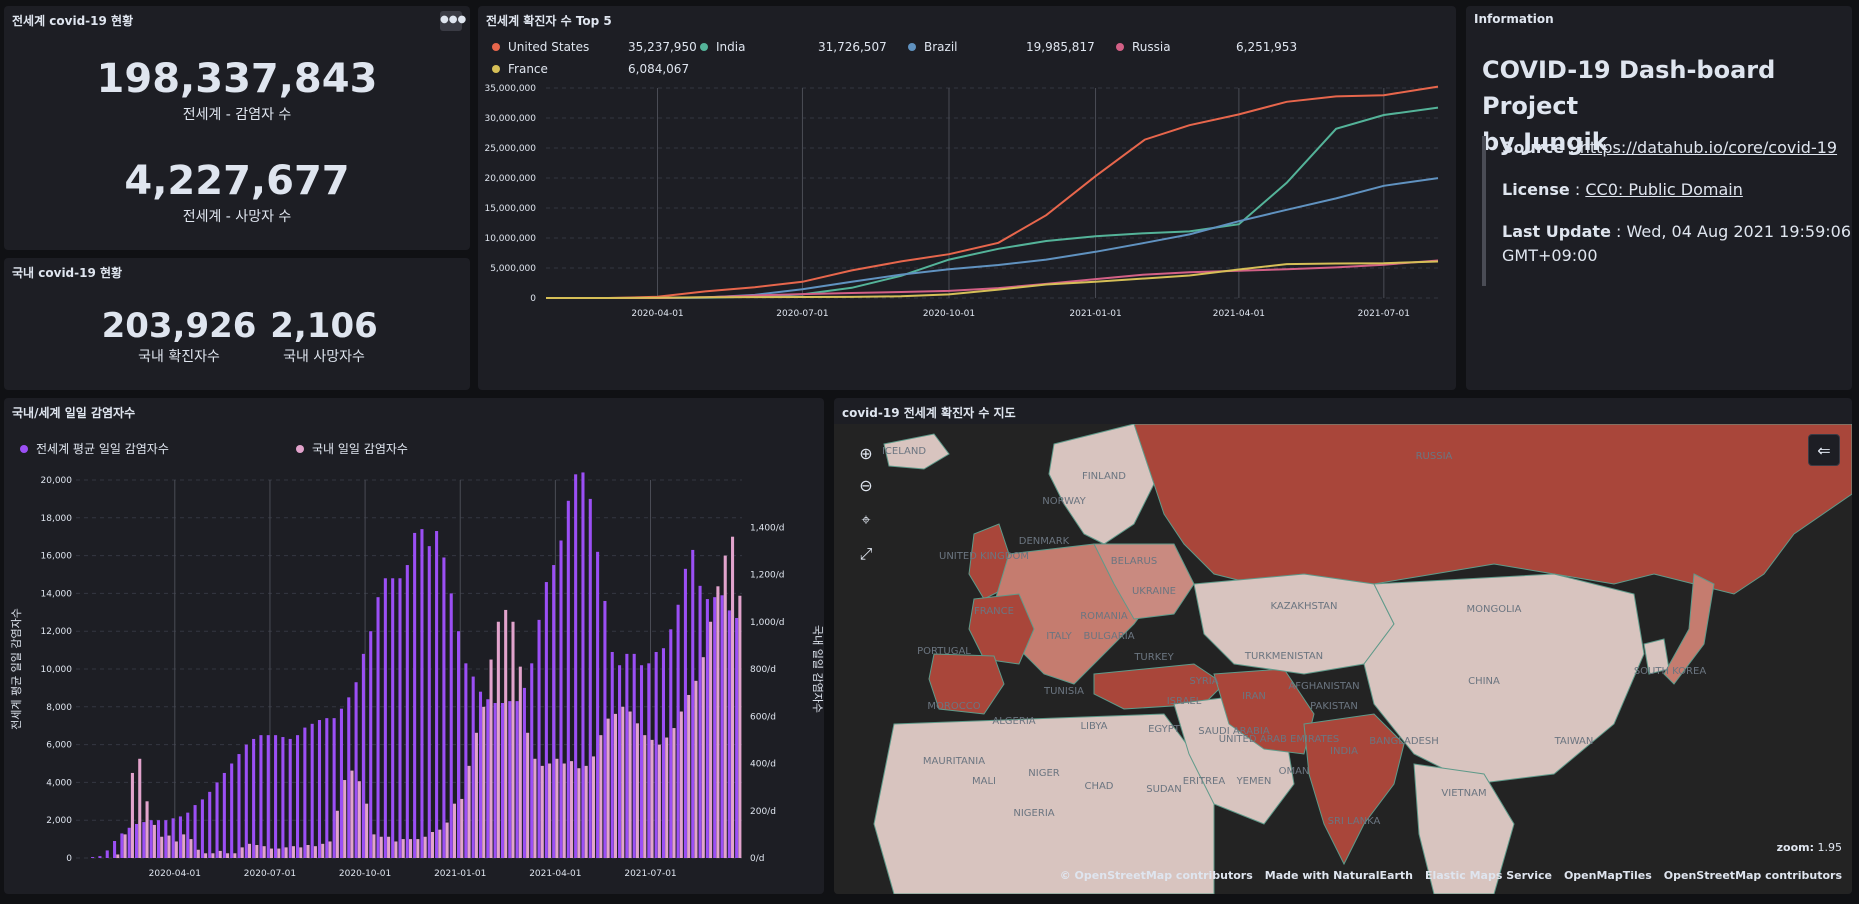 The width and height of the screenshot is (1859, 904). Describe the element at coordinates (1234, 731) in the screenshot. I see `map-country-label: SAUDI ARABIA` at that location.